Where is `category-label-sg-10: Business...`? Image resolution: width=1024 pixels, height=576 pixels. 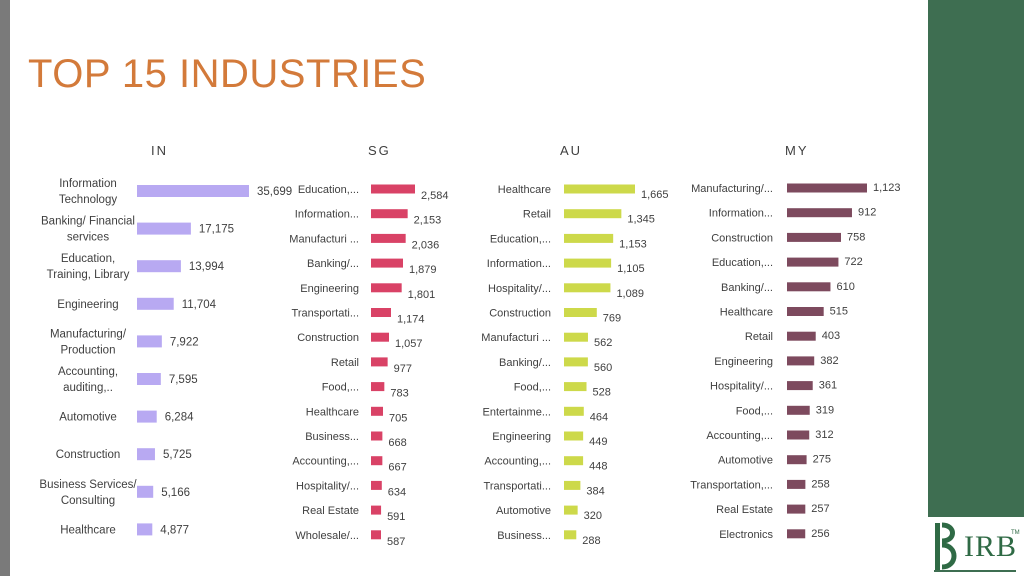 category-label-sg-10: Business... is located at coordinates (332, 437).